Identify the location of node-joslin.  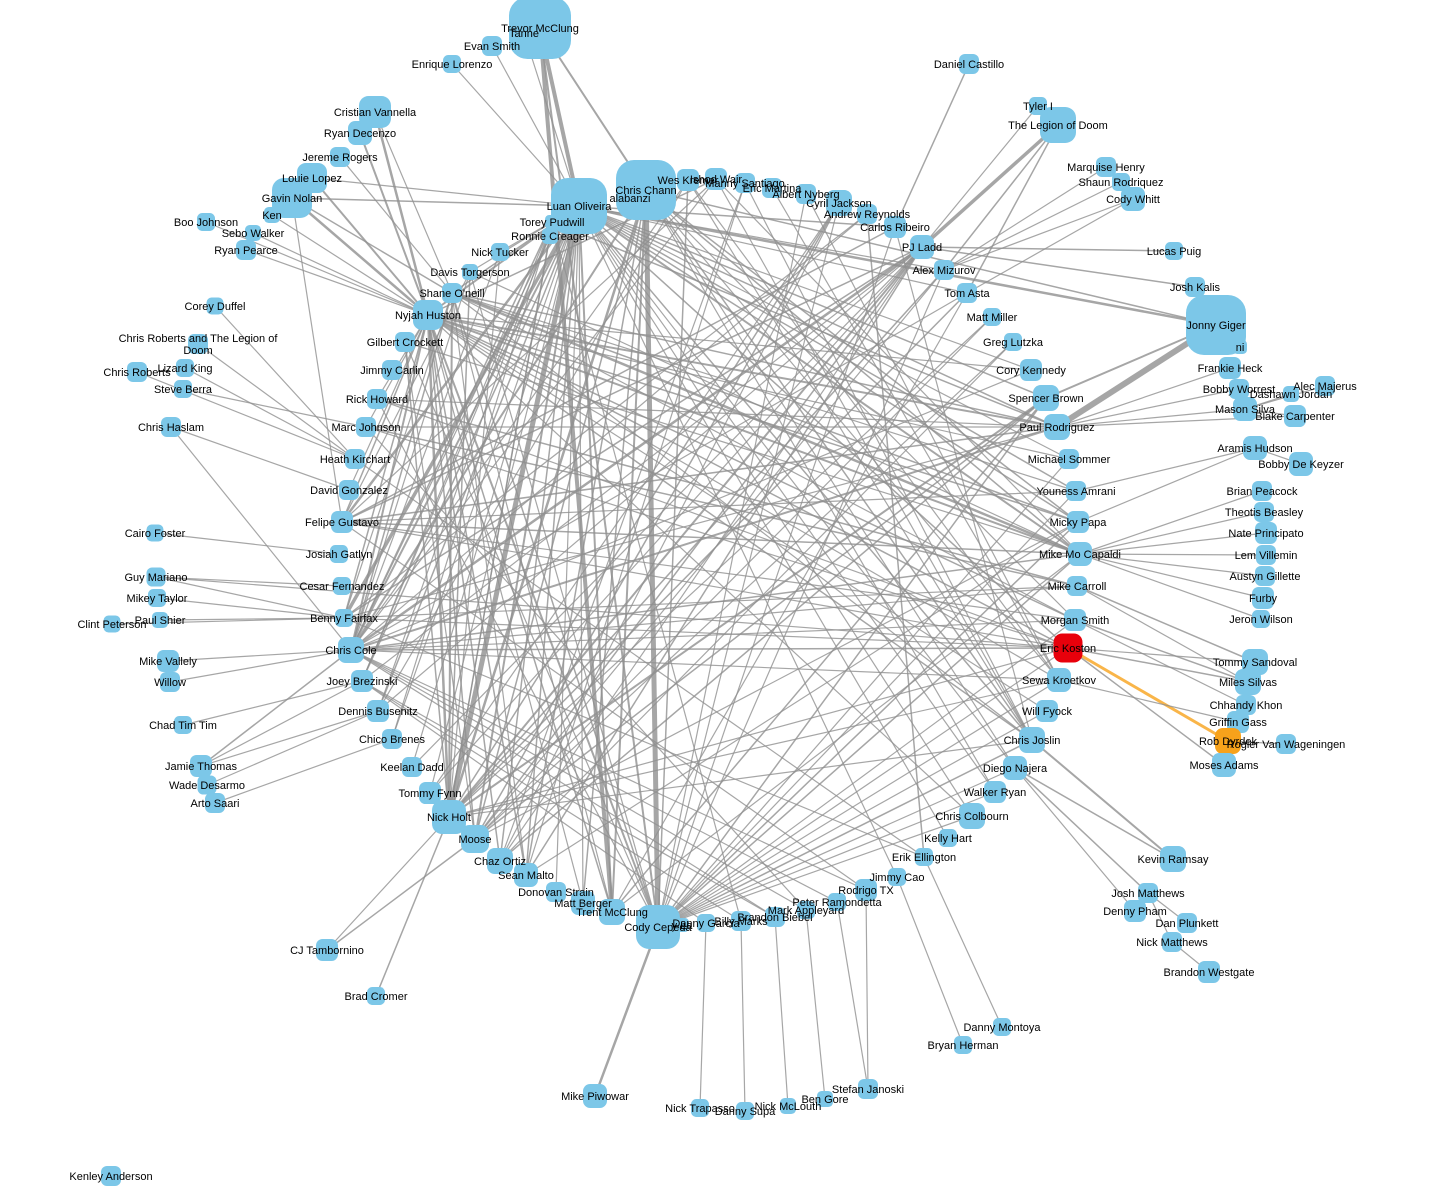
(1032, 740).